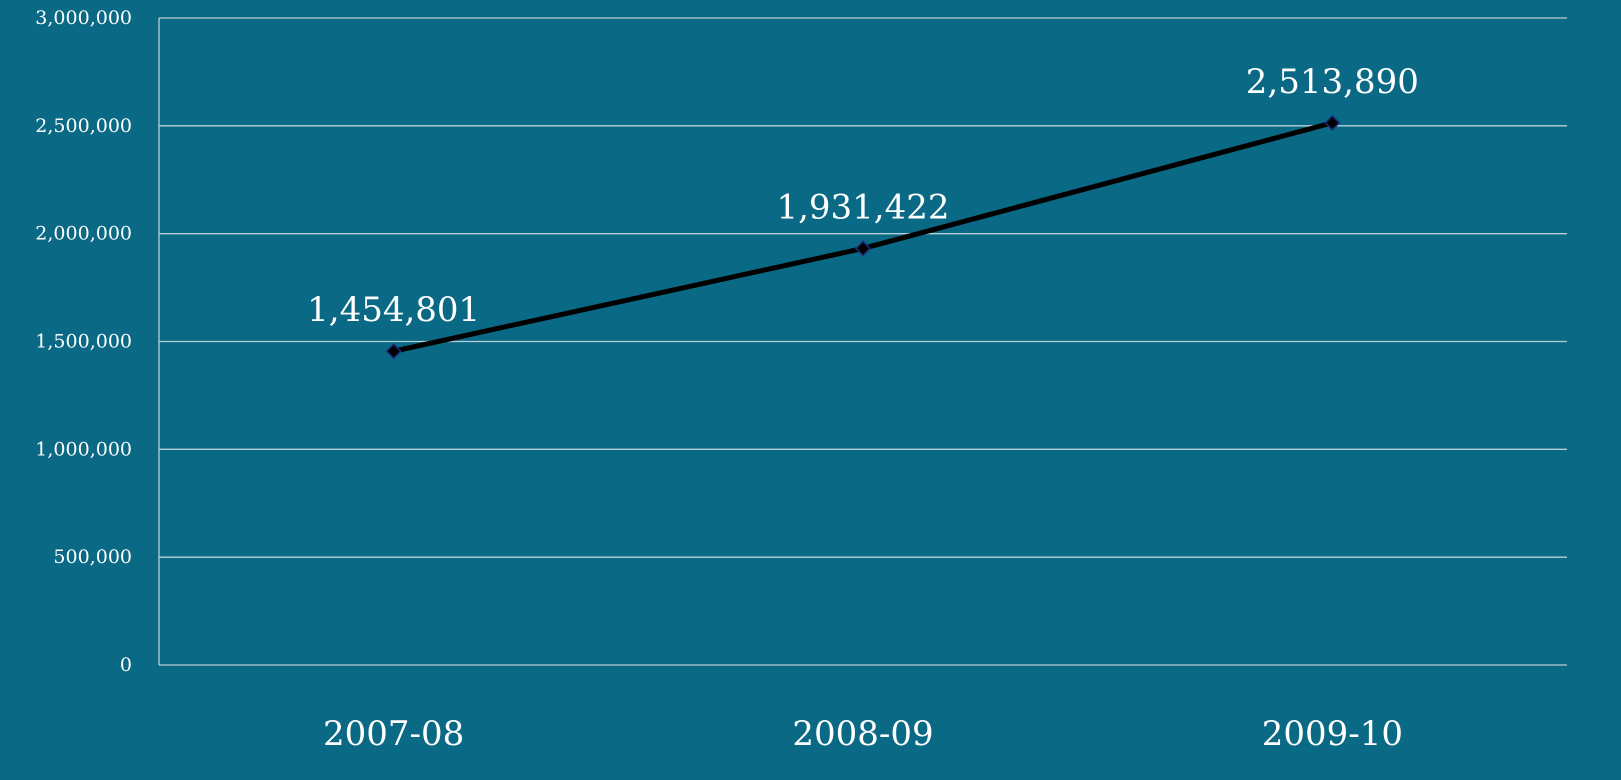  I want to click on x-tick-label: 2008-09, so click(862, 734).